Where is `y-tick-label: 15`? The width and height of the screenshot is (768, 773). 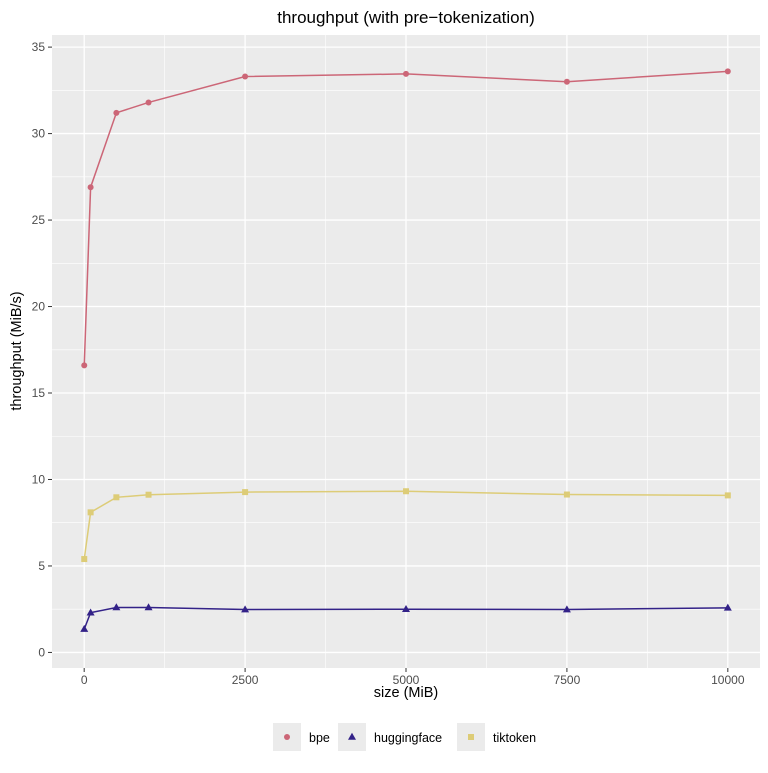
y-tick-label: 15 is located at coordinates (39, 393).